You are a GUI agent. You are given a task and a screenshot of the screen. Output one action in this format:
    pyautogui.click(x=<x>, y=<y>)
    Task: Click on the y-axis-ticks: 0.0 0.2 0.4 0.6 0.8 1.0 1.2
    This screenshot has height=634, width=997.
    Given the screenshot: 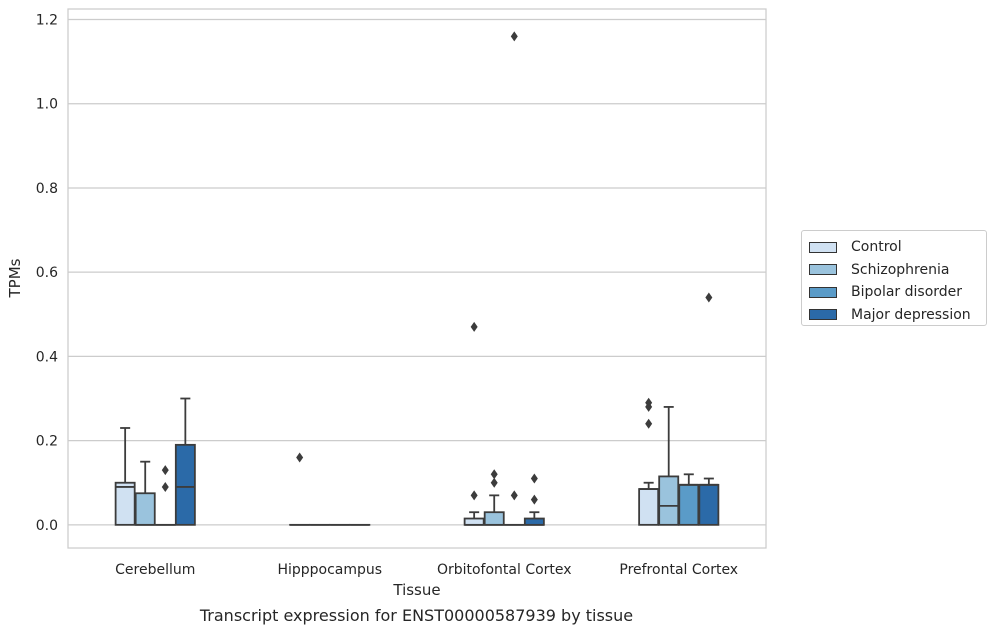 What is the action you would take?
    pyautogui.click(x=47, y=273)
    